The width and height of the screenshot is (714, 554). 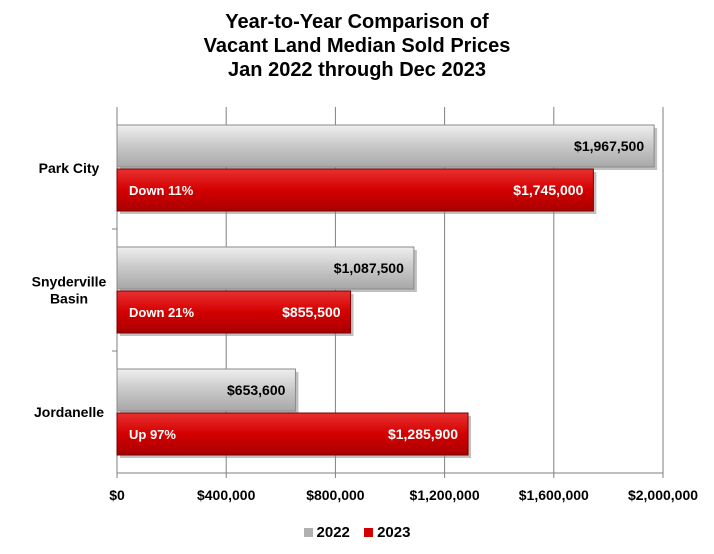 I want to click on value-label-2023-0: $1,745,000, so click(x=548, y=190).